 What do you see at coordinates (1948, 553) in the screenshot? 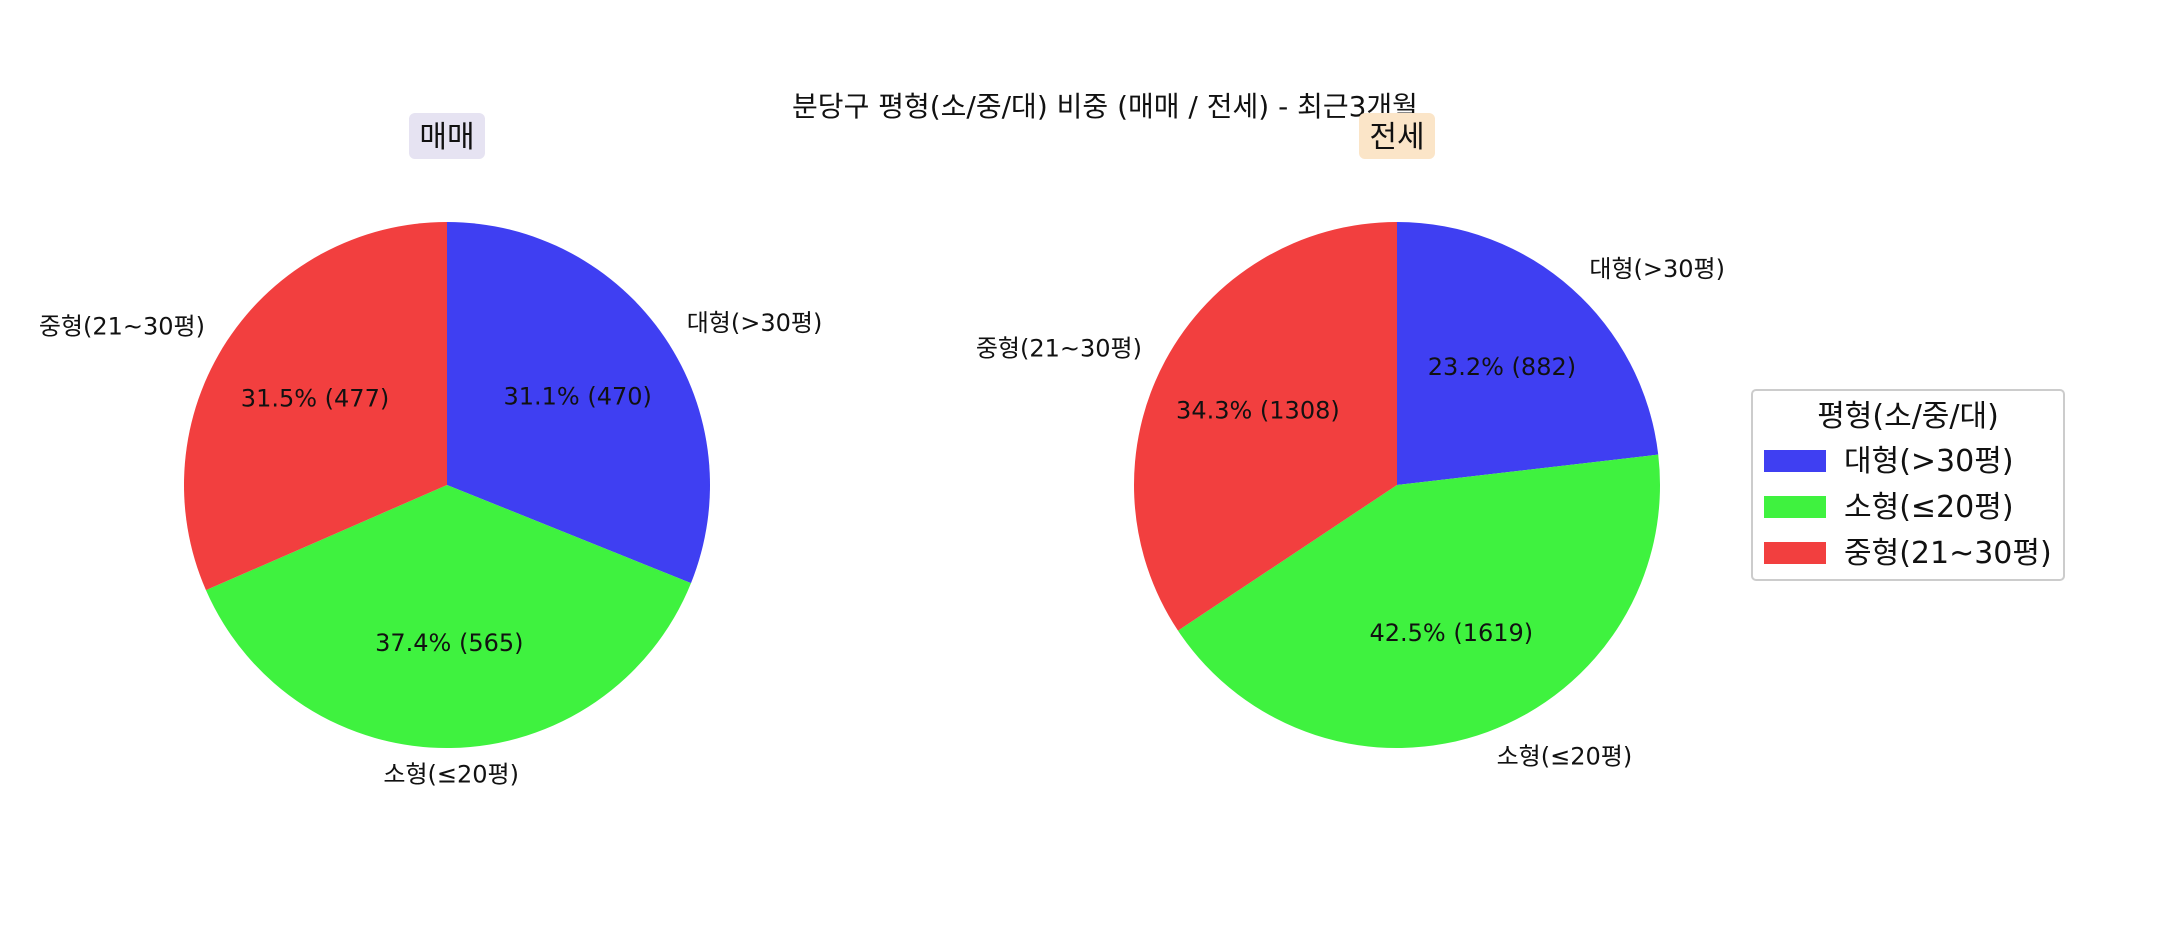
I see `legend-entry-label: 중형(21~30평)` at bounding box center [1948, 553].